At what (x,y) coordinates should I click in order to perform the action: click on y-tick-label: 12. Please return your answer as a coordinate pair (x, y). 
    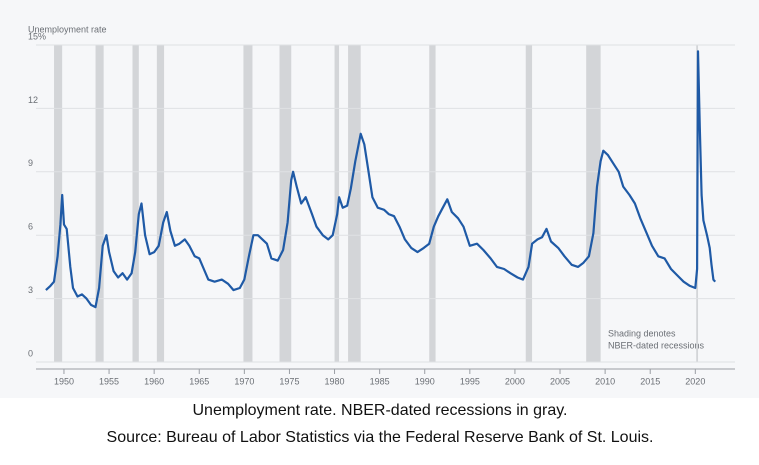
    Looking at the image, I should click on (33, 100).